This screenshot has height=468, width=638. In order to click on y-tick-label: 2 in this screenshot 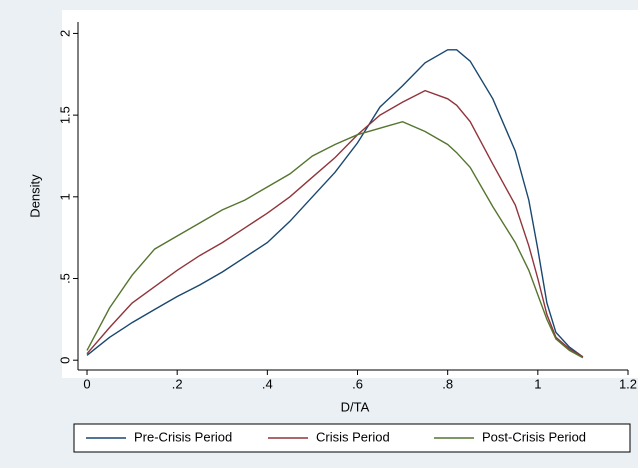, I will do `click(64, 33)`.